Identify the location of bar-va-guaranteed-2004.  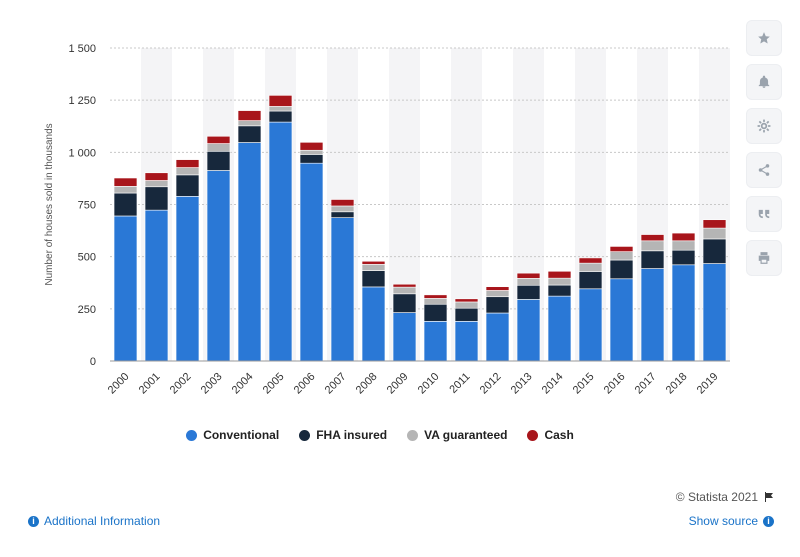
(249, 123).